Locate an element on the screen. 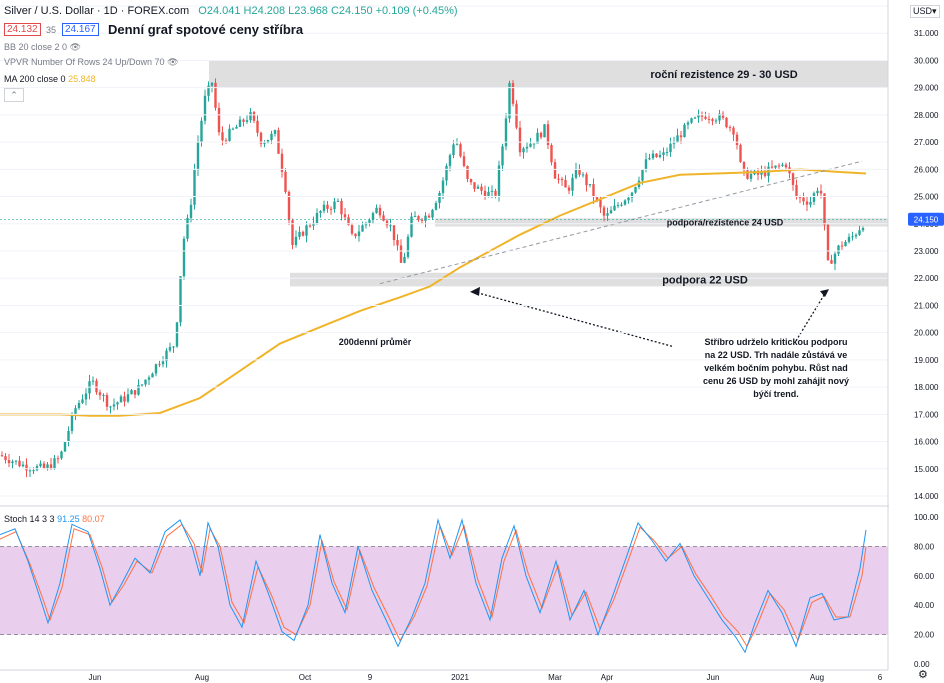 The height and width of the screenshot is (683, 944). x-tick-label: Jun is located at coordinates (95, 677).